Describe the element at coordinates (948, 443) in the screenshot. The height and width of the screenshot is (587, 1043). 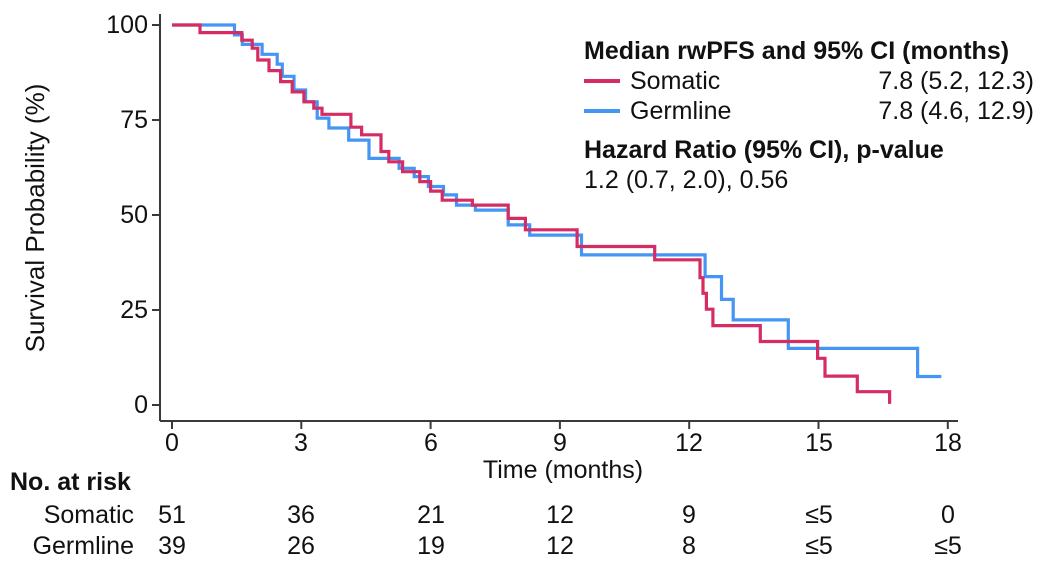
I see `x-tick-label-18: 18` at that location.